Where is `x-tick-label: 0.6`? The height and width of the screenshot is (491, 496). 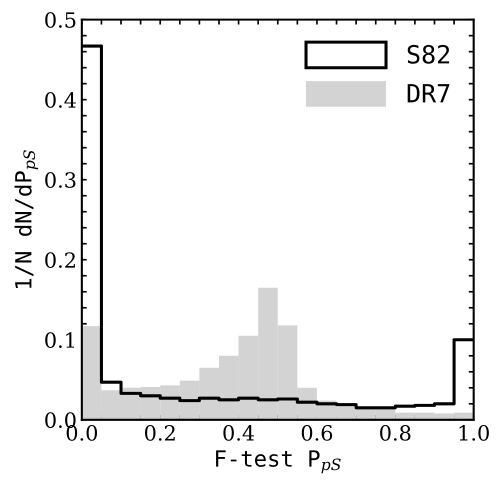 x-tick-label: 0.6 is located at coordinates (317, 433).